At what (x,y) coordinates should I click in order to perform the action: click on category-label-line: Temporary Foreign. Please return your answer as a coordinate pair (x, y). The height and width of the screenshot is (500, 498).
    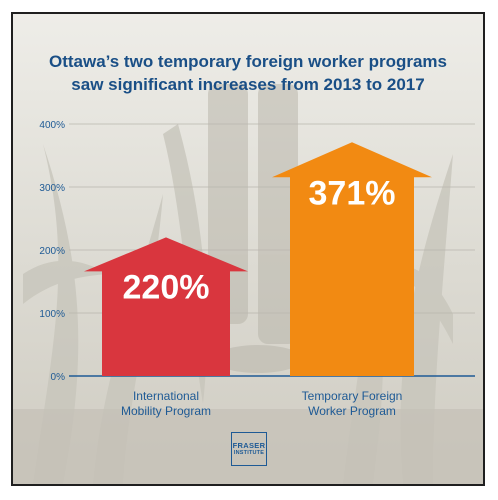
    Looking at the image, I should click on (352, 396).